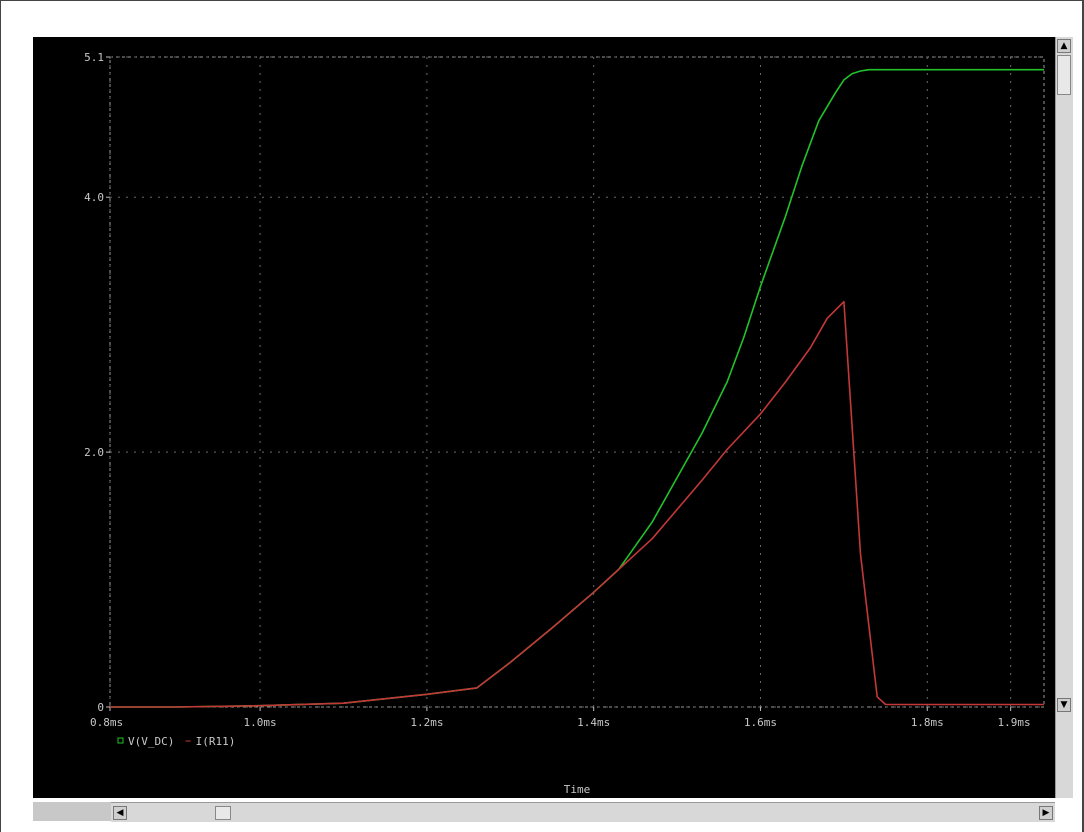  I want to click on x-tick-label: 1.6ms, so click(760, 722).